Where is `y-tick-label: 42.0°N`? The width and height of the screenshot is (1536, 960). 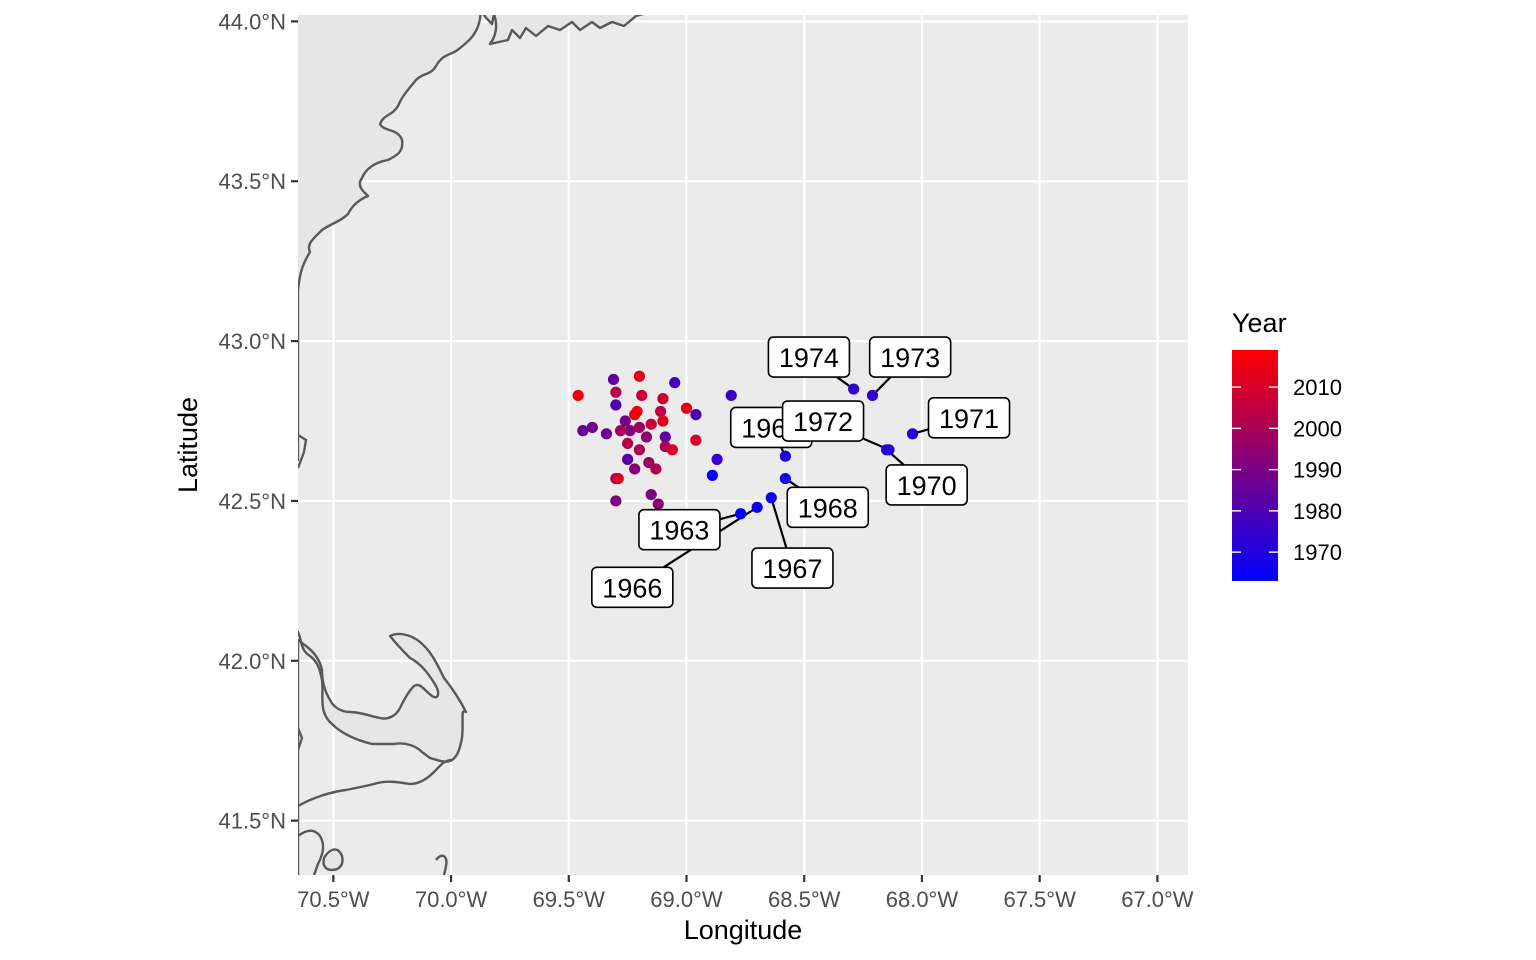
y-tick-label: 42.0°N is located at coordinates (252, 661).